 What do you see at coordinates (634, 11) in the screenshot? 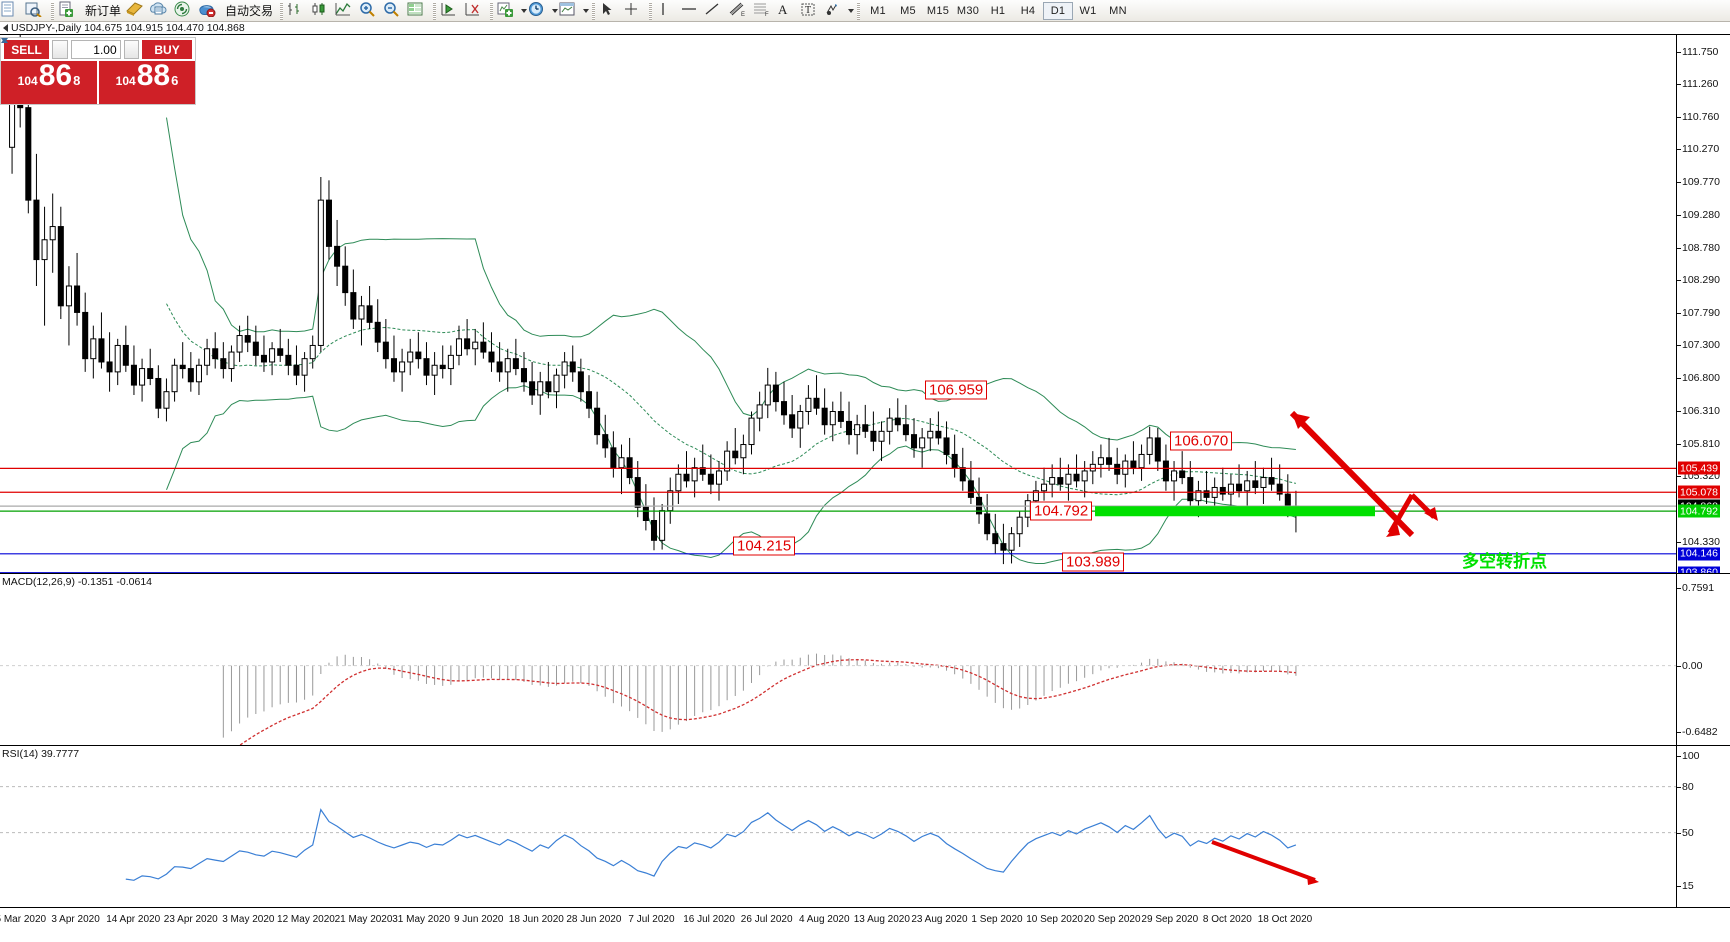
I see `crosshair-icon` at bounding box center [634, 11].